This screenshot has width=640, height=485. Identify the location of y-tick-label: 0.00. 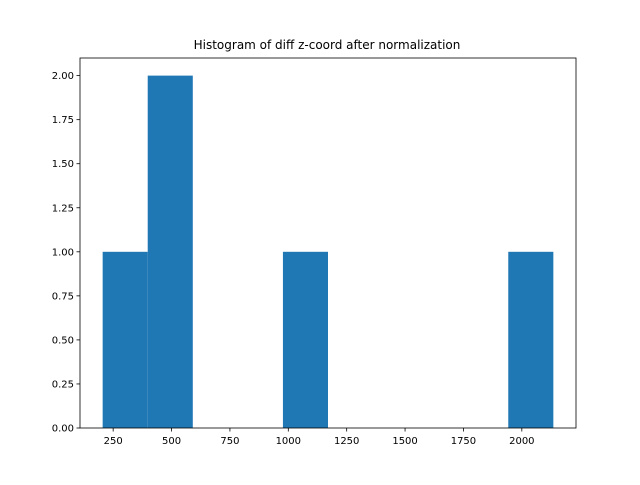
(63, 429).